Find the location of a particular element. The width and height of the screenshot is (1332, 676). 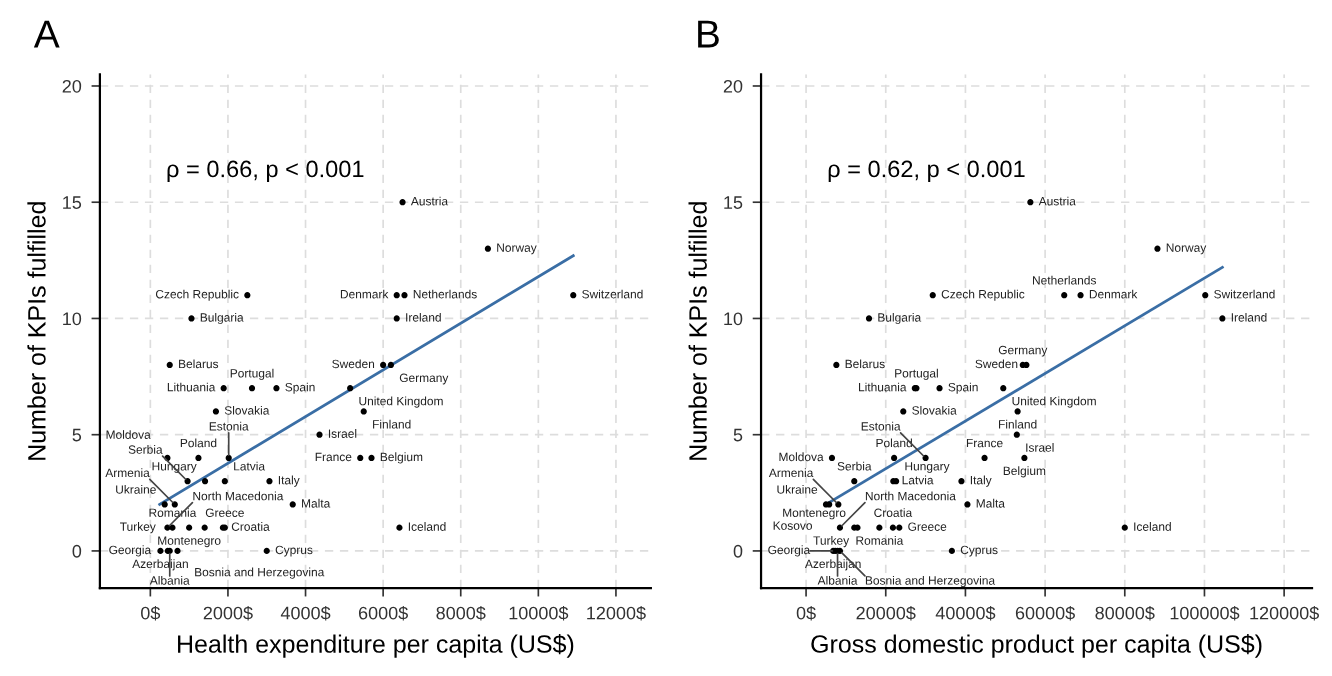

x-axis-title: Health expenditure per capita (US$) is located at coordinates (376, 646).